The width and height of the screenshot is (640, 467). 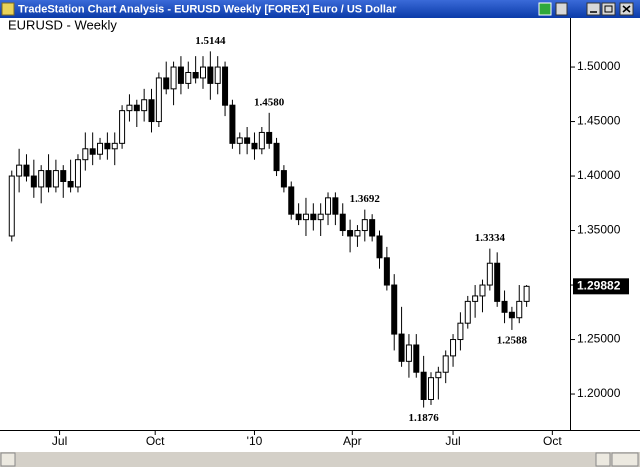 What do you see at coordinates (603, 459) in the screenshot?
I see `scroll-right` at bounding box center [603, 459].